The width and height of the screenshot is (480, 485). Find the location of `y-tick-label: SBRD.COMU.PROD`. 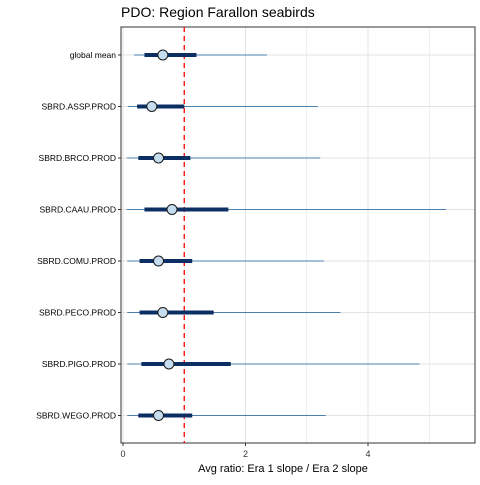

y-tick-label: SBRD.COMU.PROD is located at coordinates (76, 261).